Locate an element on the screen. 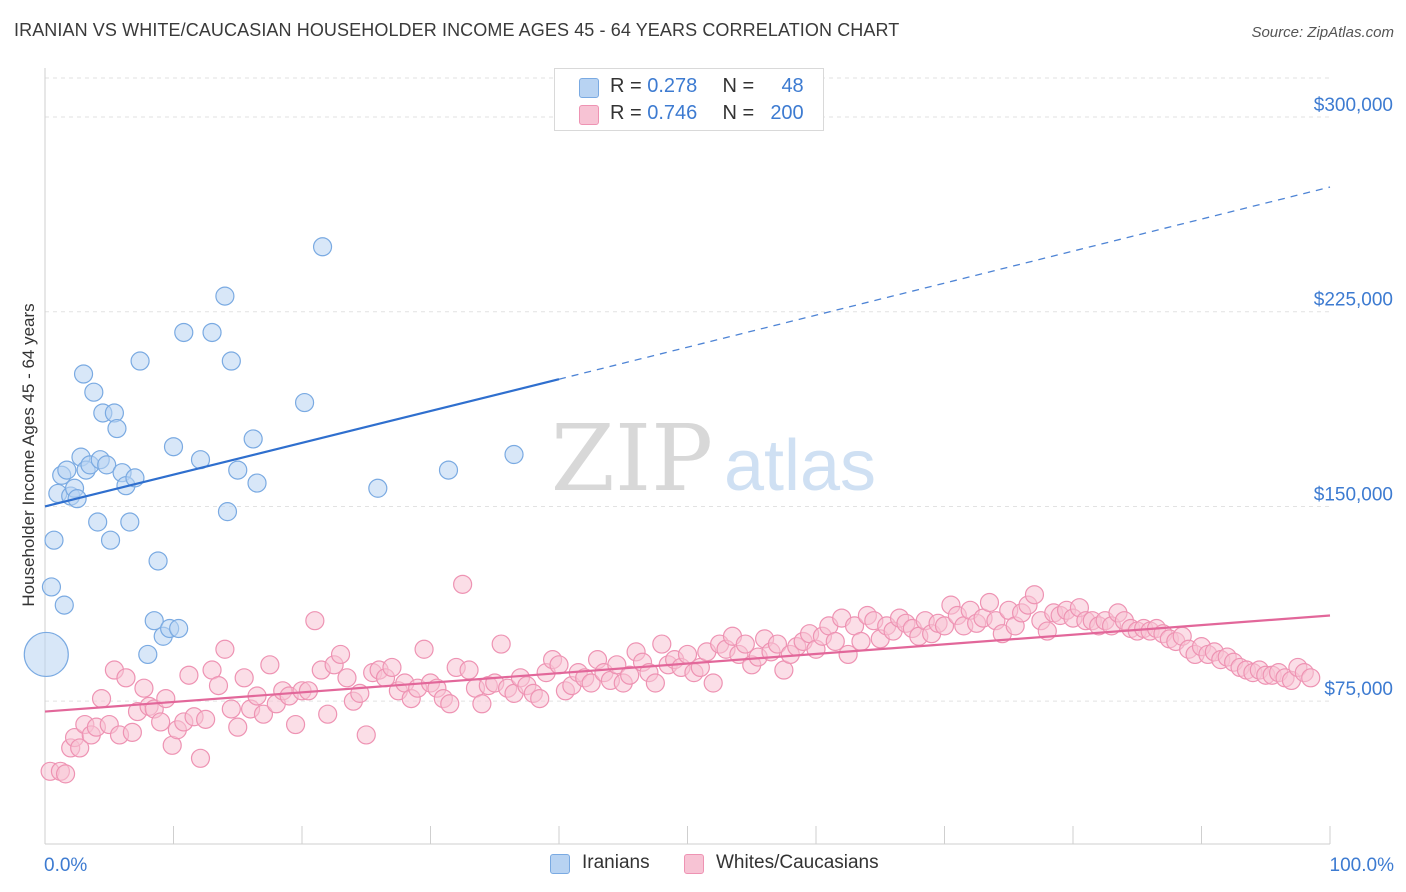 The width and height of the screenshot is (1406, 892). y-tick-label-2: $225,000 is located at coordinates (1353, 300).